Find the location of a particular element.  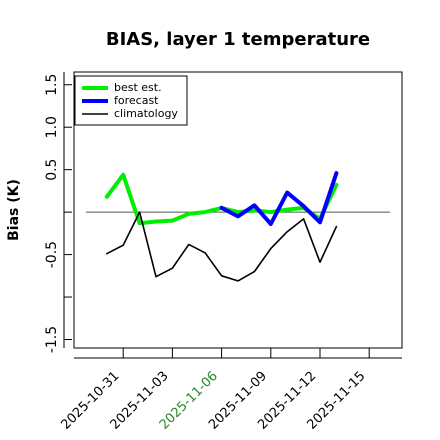

y-tick-label: 1.0 is located at coordinates (52, 127).